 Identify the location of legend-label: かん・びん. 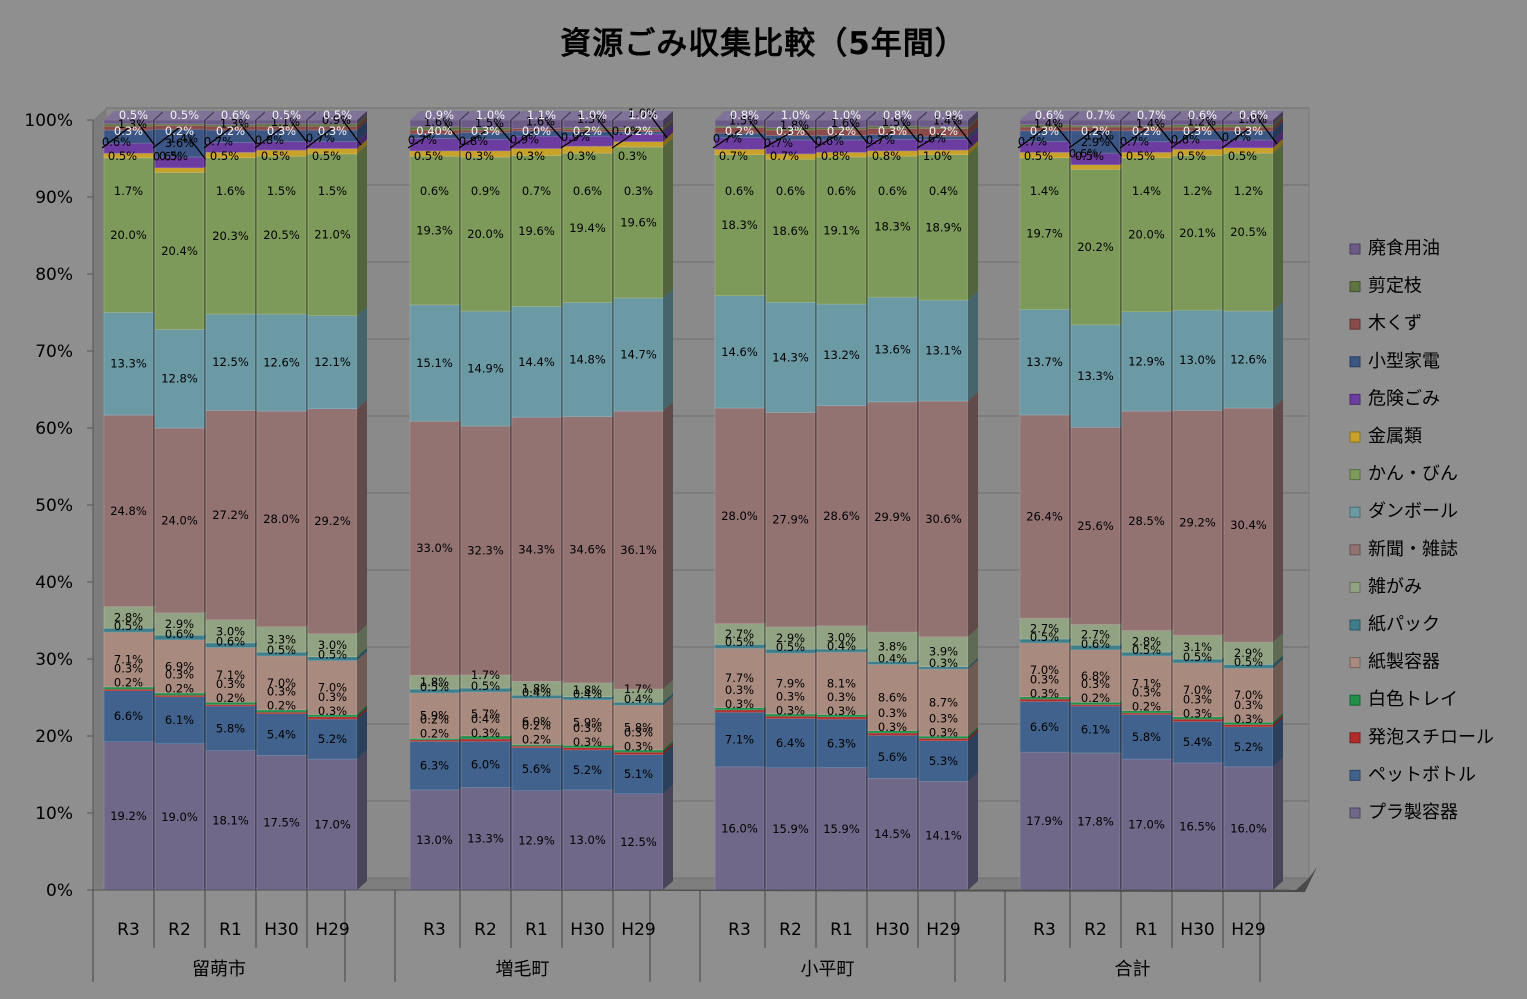
(1413, 474).